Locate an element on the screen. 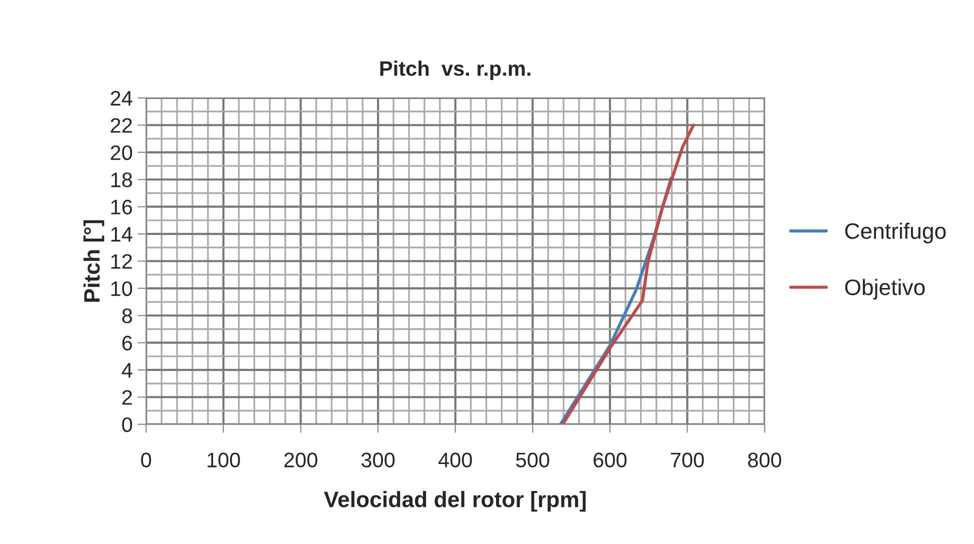 This screenshot has height=544, width=974. x-tick-label: 400 is located at coordinates (455, 460).